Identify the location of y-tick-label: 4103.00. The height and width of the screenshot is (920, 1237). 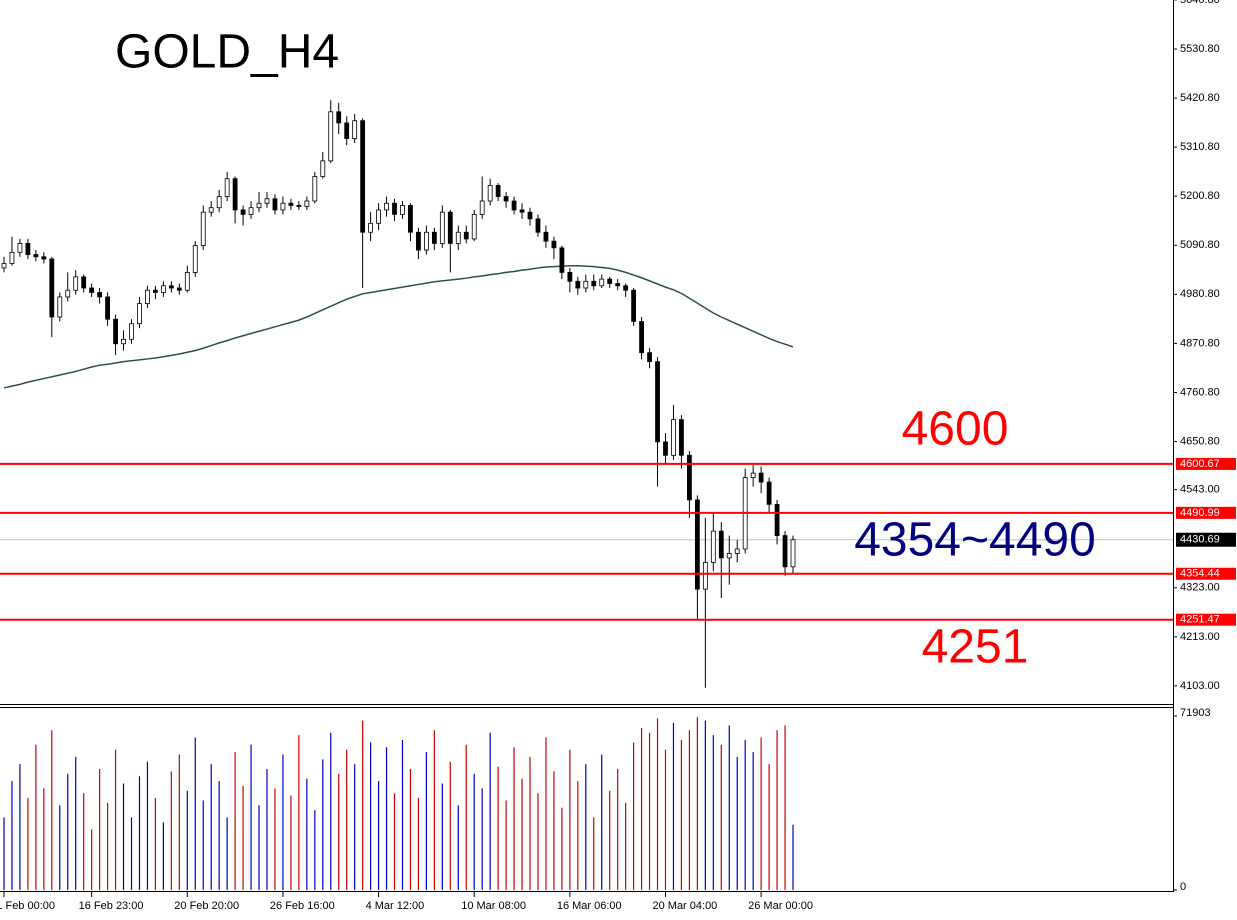
(1200, 686).